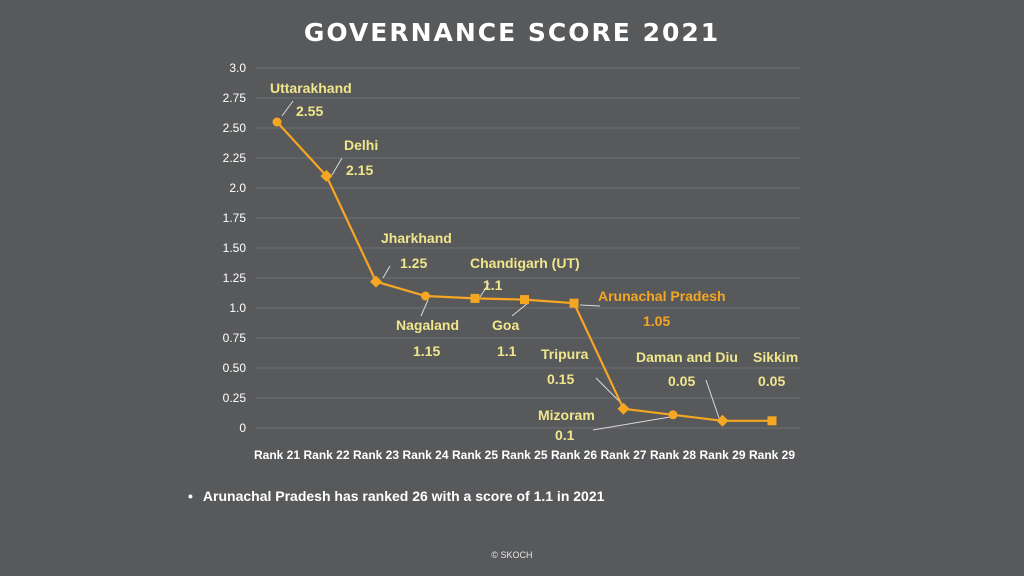 The image size is (1024, 576). What do you see at coordinates (235, 398) in the screenshot?
I see `y-tick-label: 0.25` at bounding box center [235, 398].